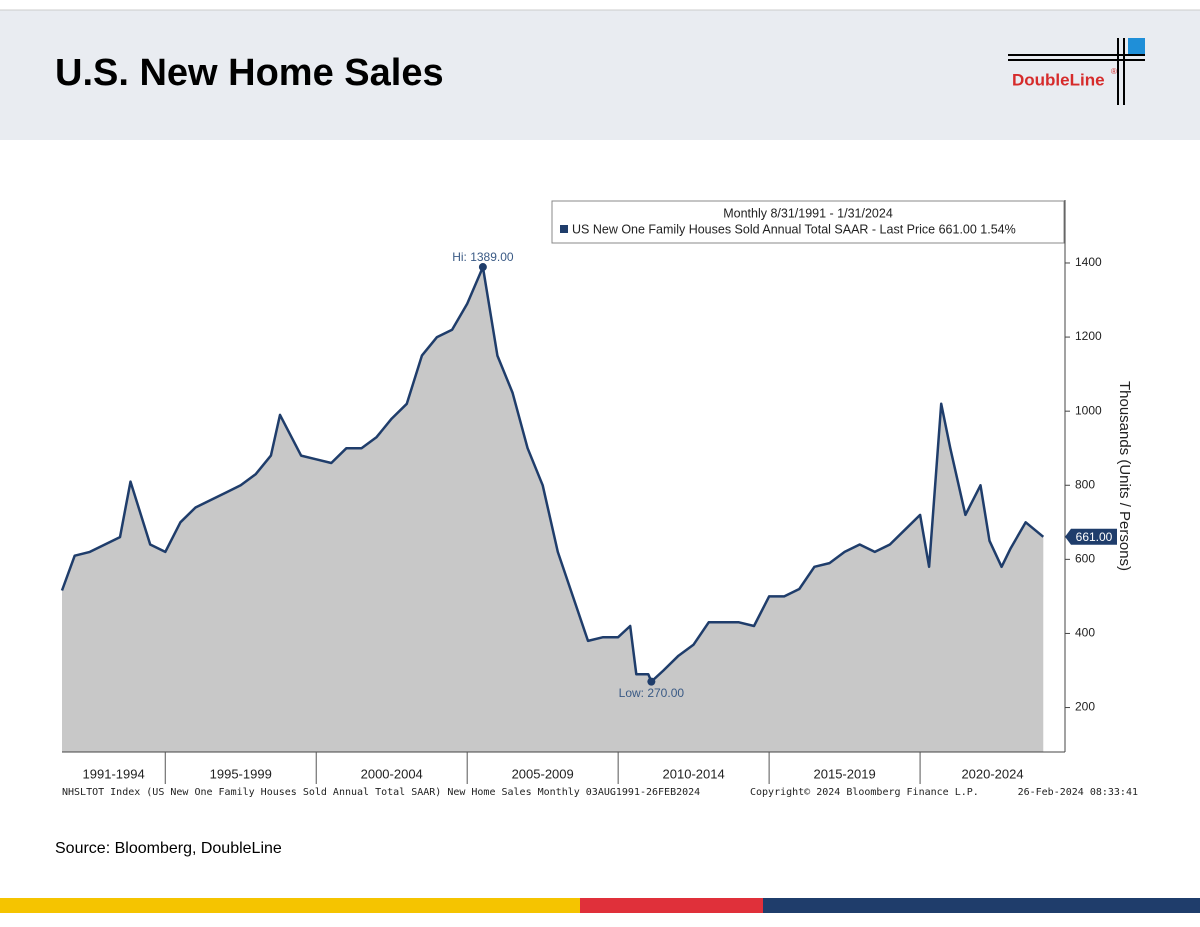 This screenshot has width=1200, height=927. What do you see at coordinates (1085, 707) in the screenshot?
I see `y-tick-label: 200` at bounding box center [1085, 707].